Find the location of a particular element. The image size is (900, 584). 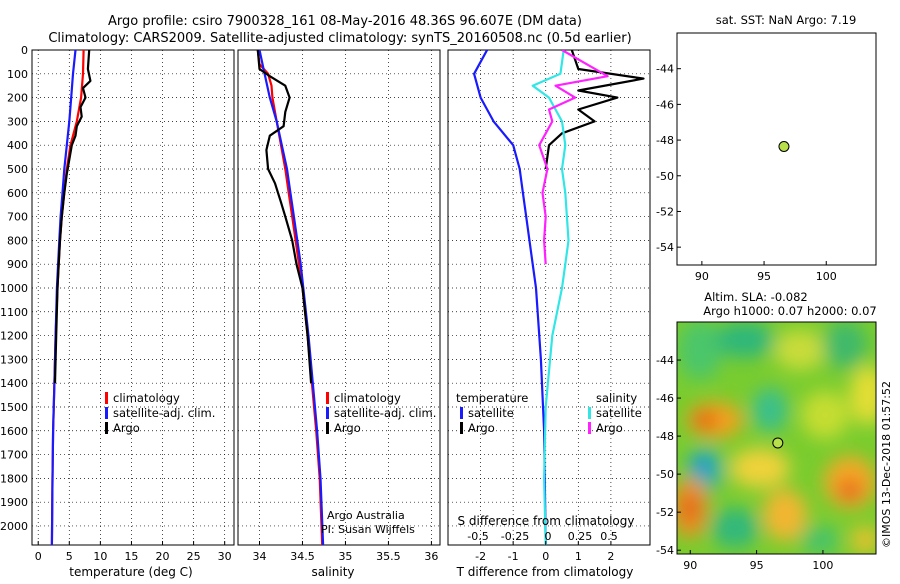

x-tick-label: 25 is located at coordinates (194, 556).